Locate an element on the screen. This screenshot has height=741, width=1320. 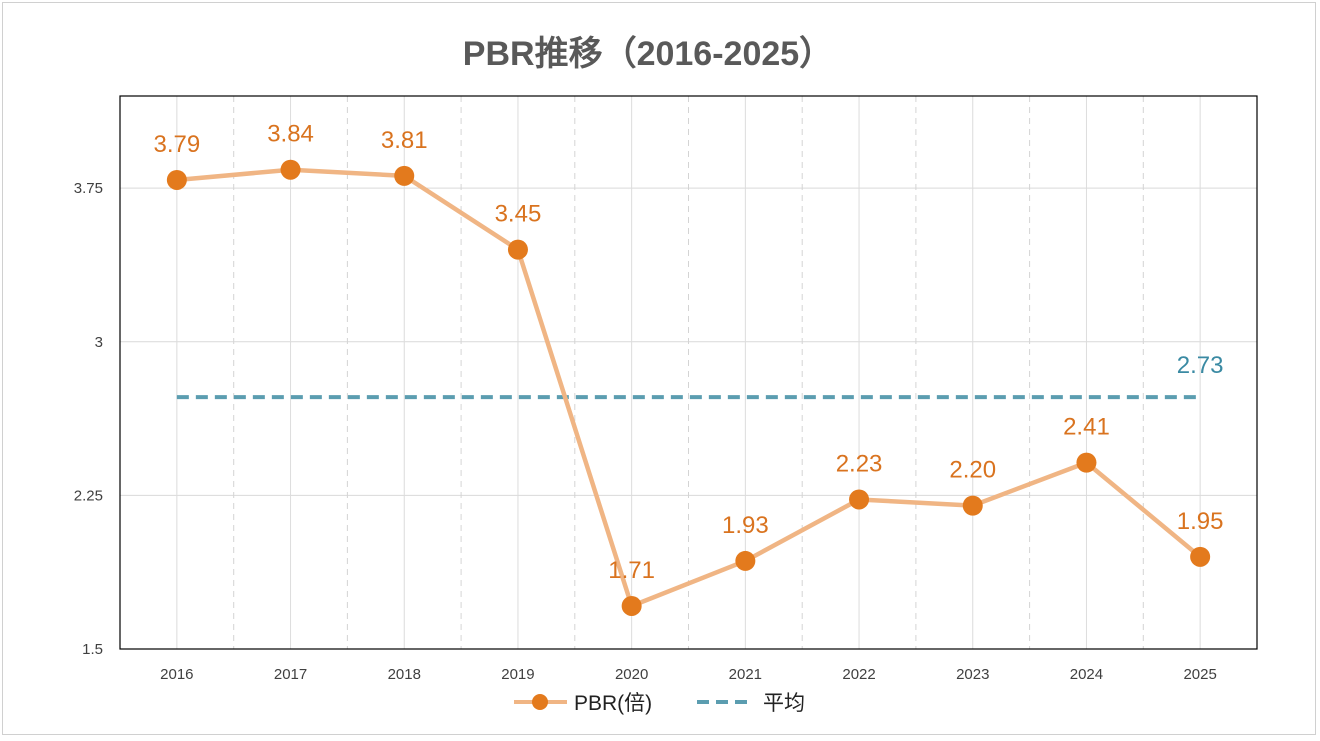
legend-pbr-label: PBR(倍) is located at coordinates (613, 703).